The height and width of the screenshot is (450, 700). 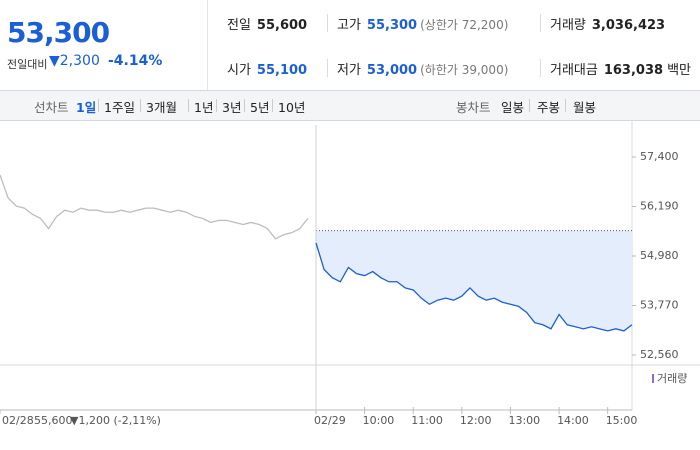 What do you see at coordinates (513, 107) in the screenshot?
I see `candle-tab: 일봉` at bounding box center [513, 107].